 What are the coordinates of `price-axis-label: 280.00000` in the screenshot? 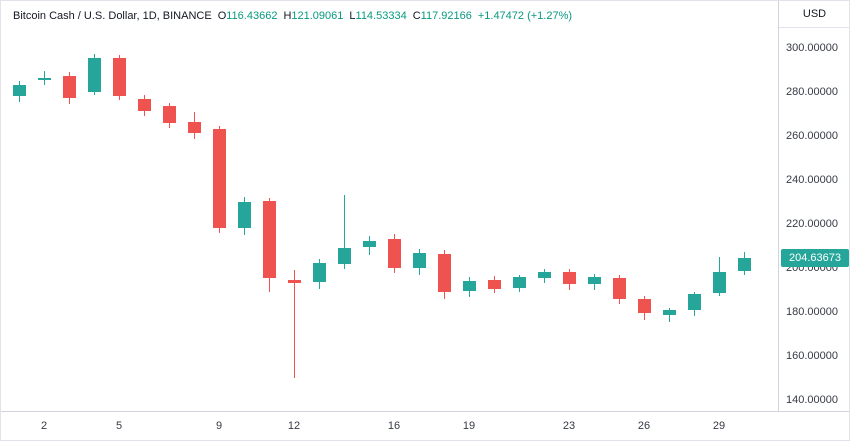 It's located at (812, 92).